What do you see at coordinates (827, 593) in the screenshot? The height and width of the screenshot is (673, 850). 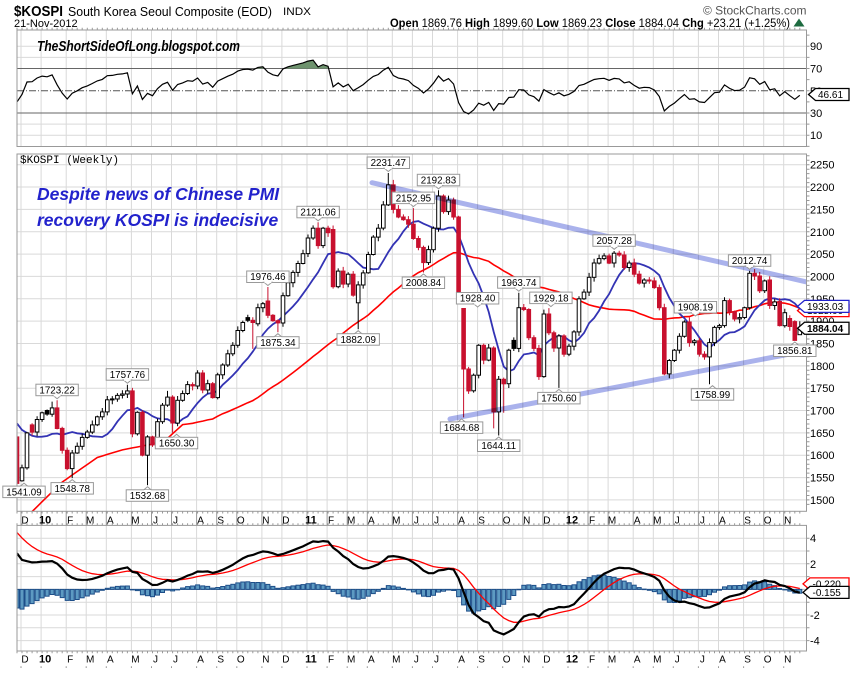 I see `svg-text: -0.155` at bounding box center [827, 593].